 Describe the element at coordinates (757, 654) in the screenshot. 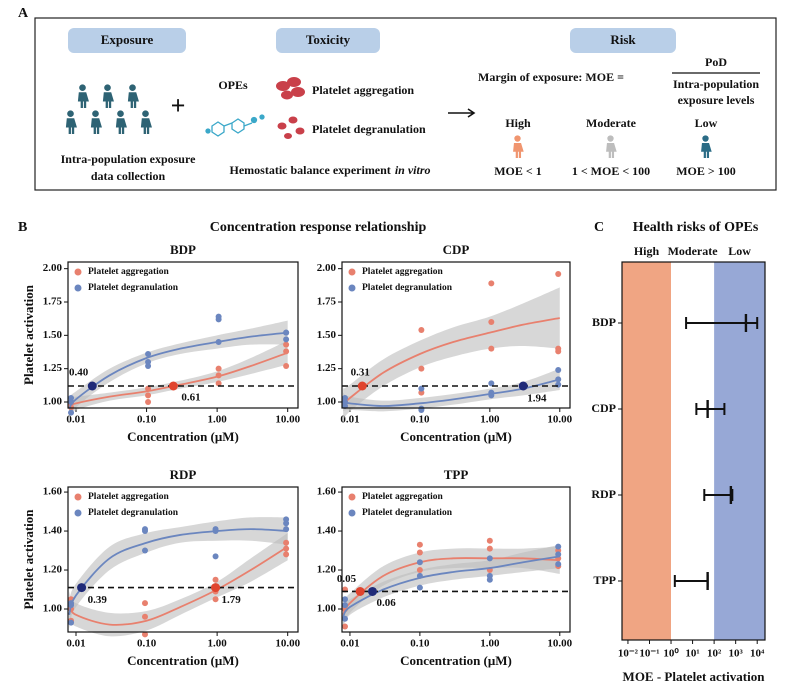

I see `x-tick-label: 10⁴` at that location.